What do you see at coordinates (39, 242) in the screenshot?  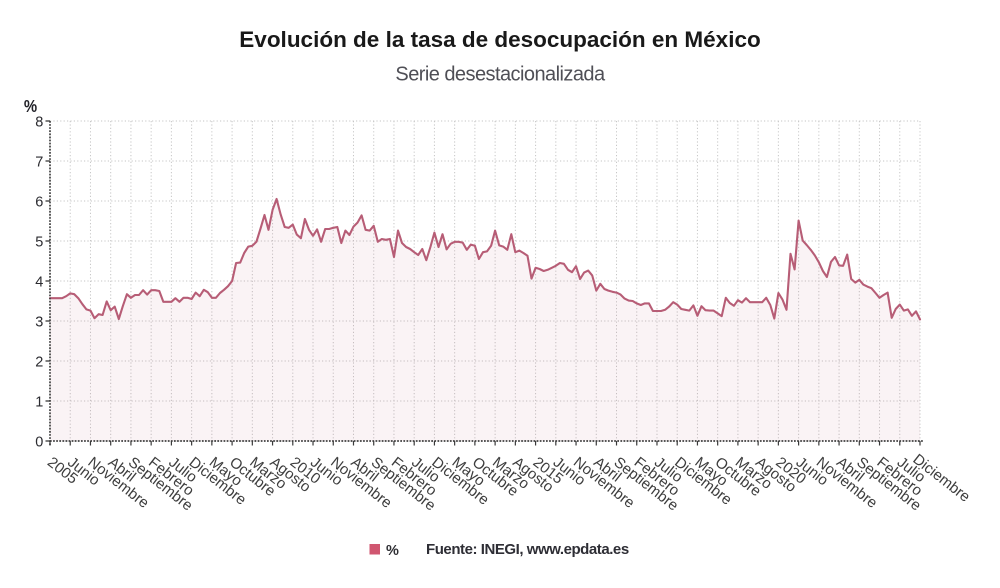 I see `svg-text: 5` at bounding box center [39, 242].